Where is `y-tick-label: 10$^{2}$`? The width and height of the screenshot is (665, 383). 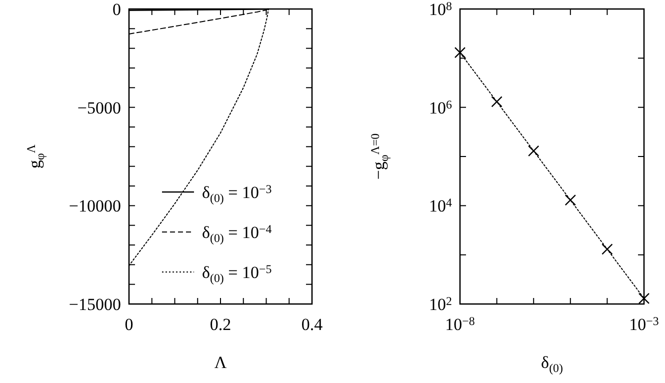
y-tick-label: 10$^{2}$ is located at coordinates (440, 304).